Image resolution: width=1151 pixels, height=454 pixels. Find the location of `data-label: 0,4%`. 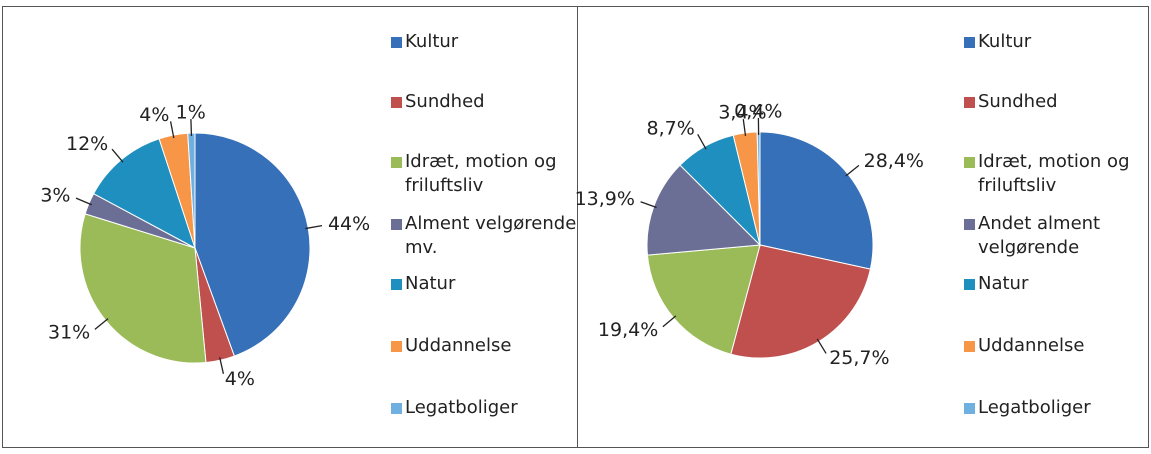

data-label: 0,4% is located at coordinates (758, 112).